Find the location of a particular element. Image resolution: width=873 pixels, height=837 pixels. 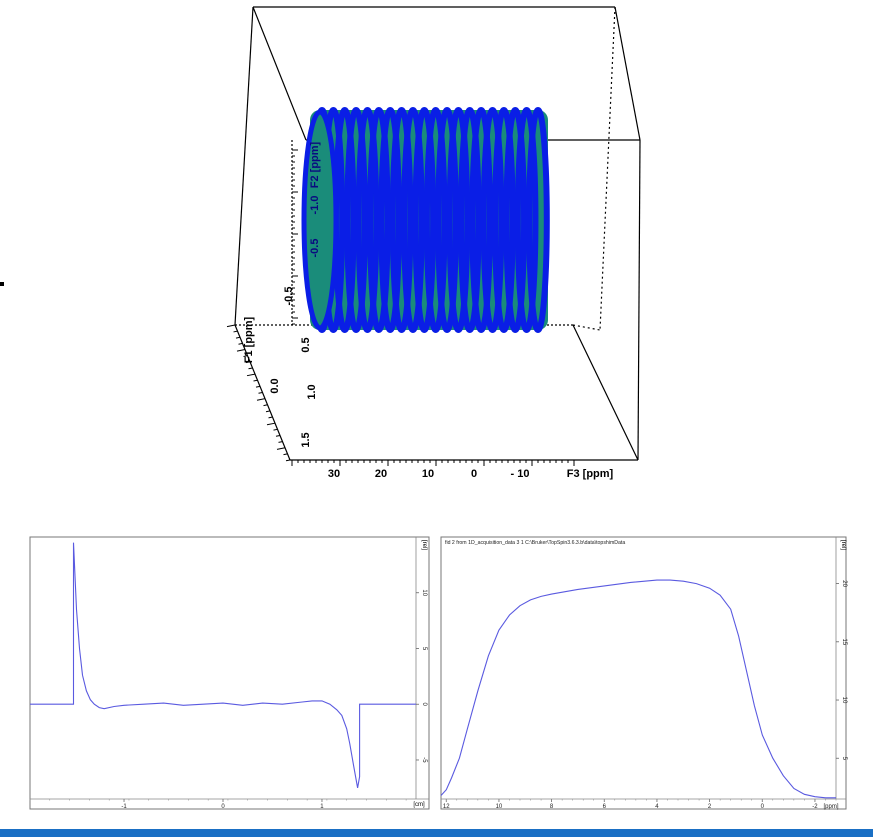

x-tick-label: 6 is located at coordinates (605, 807).